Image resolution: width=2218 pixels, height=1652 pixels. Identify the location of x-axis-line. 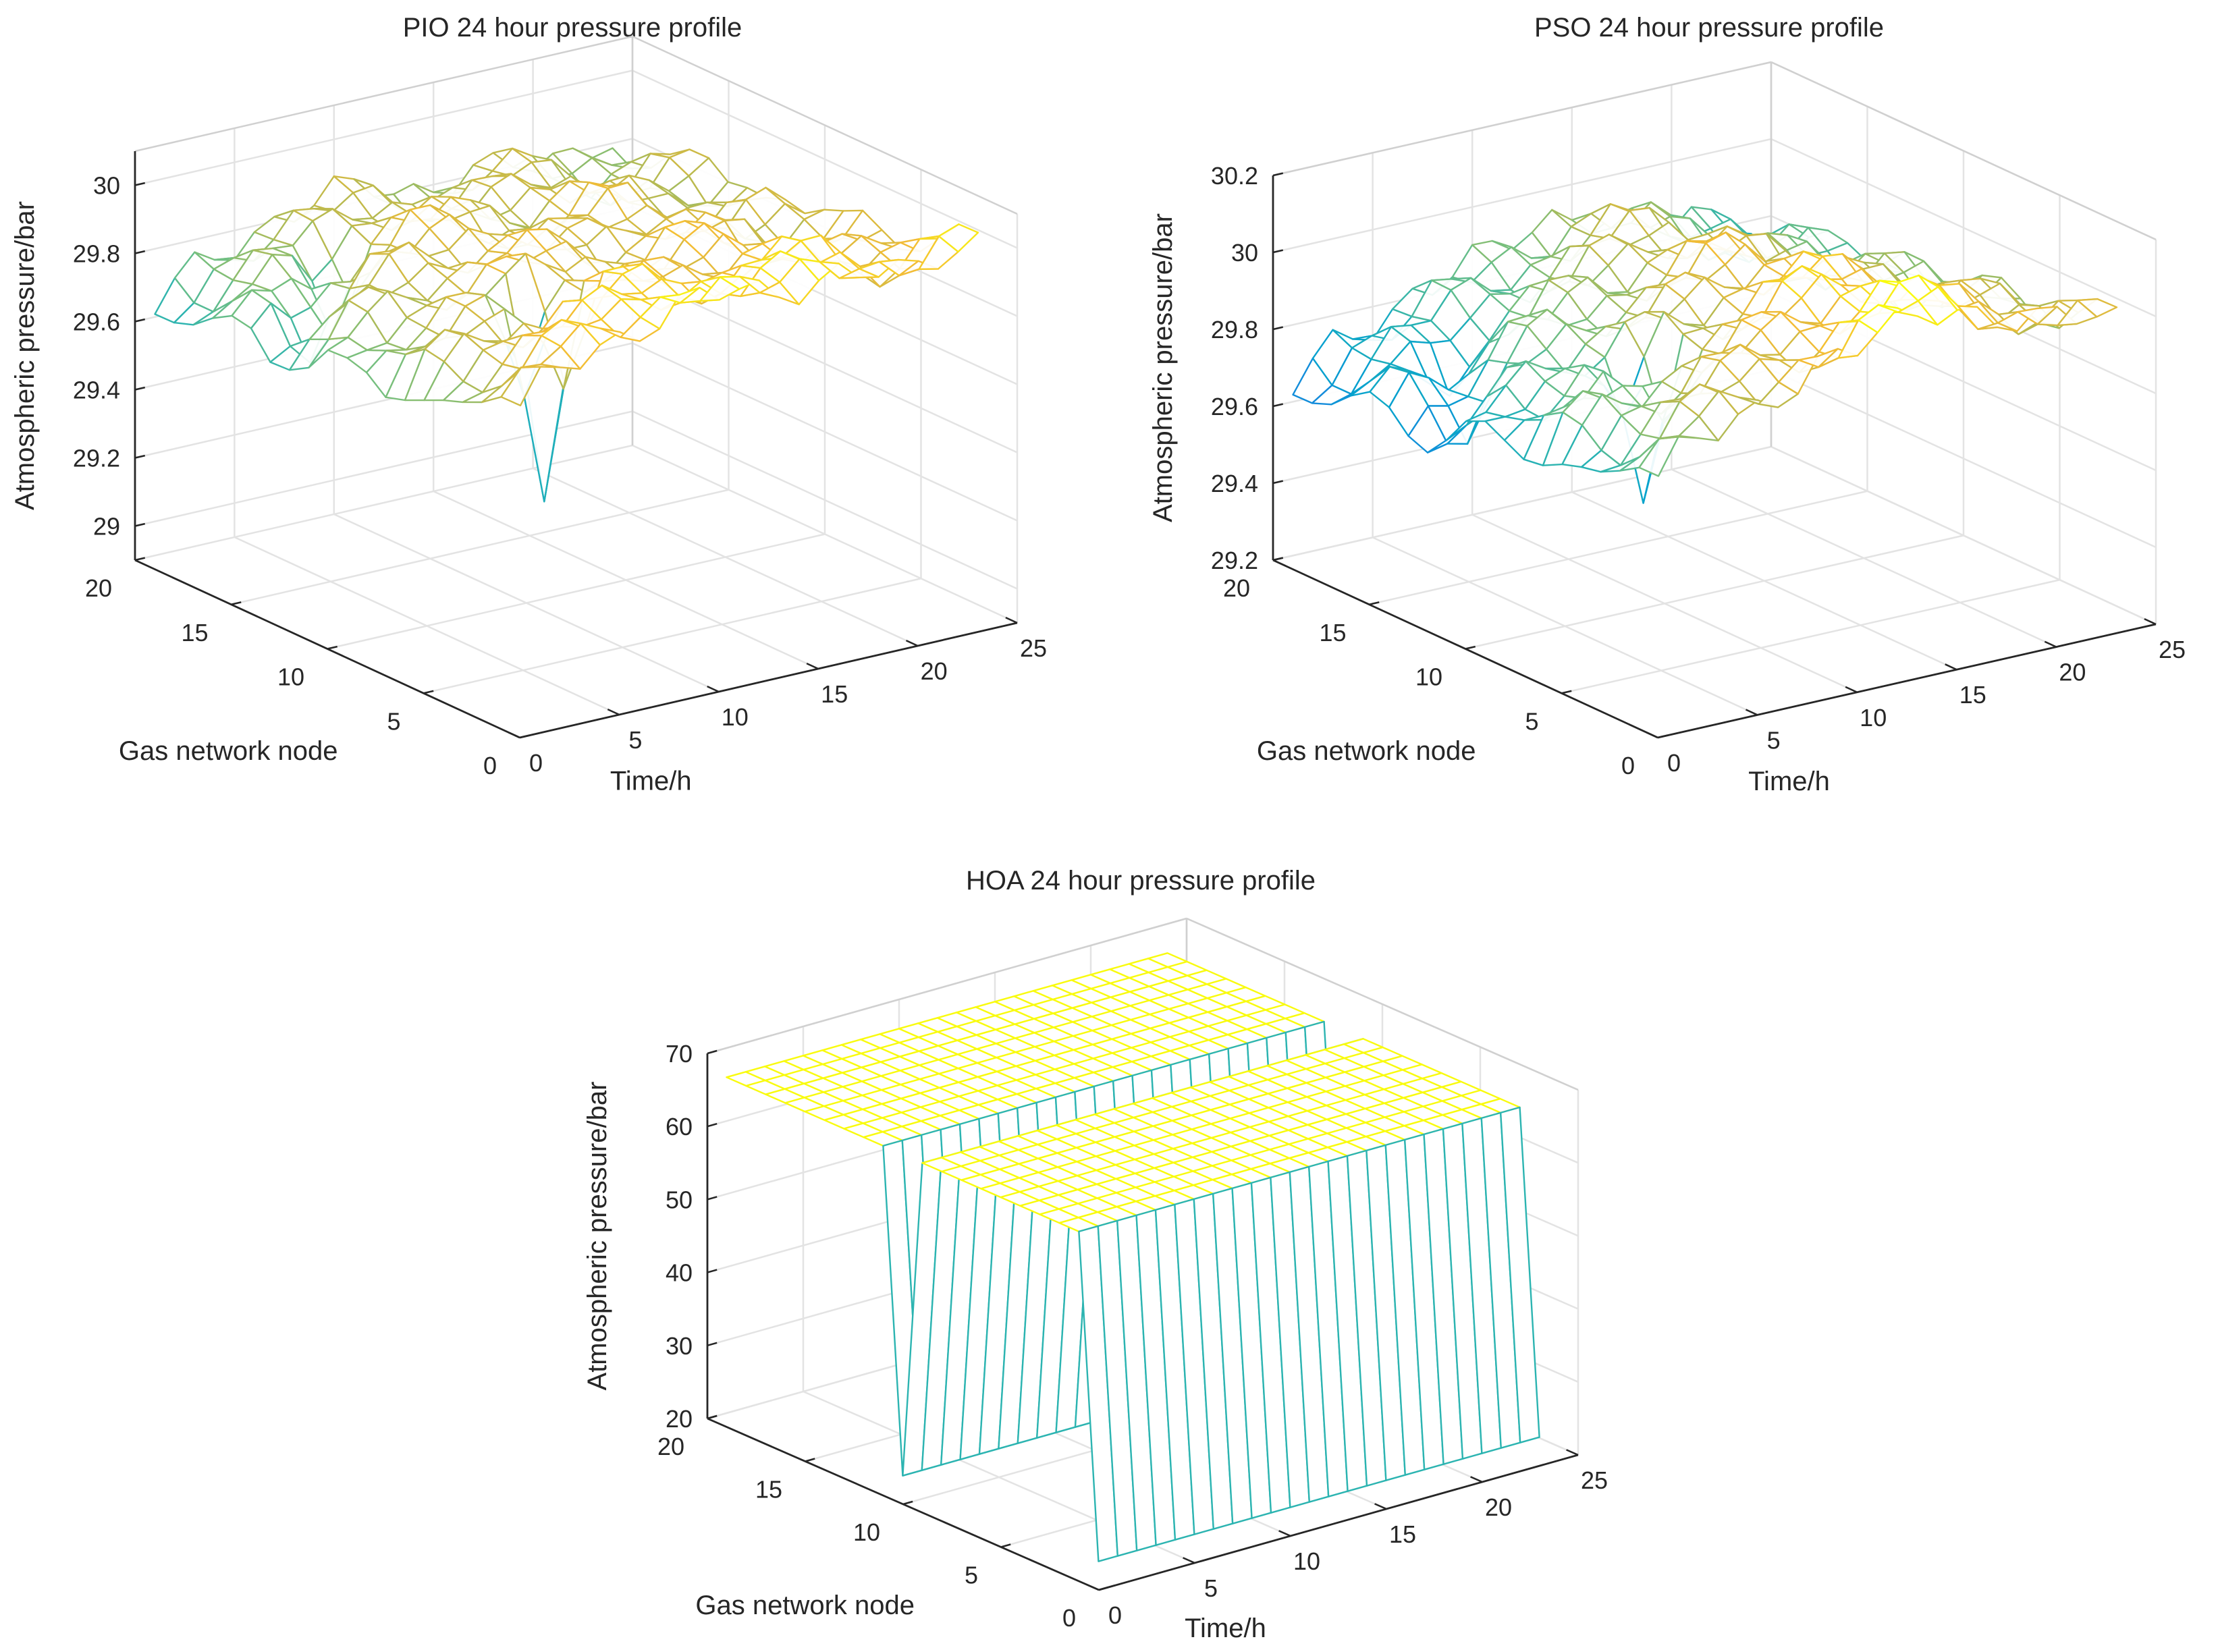
(1907, 681).